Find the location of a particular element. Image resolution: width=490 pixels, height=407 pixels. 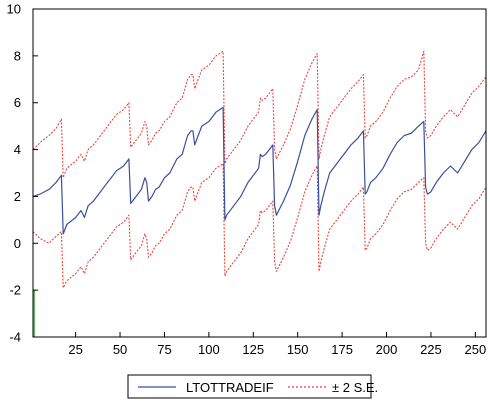

legend-box is located at coordinates (249, 386).